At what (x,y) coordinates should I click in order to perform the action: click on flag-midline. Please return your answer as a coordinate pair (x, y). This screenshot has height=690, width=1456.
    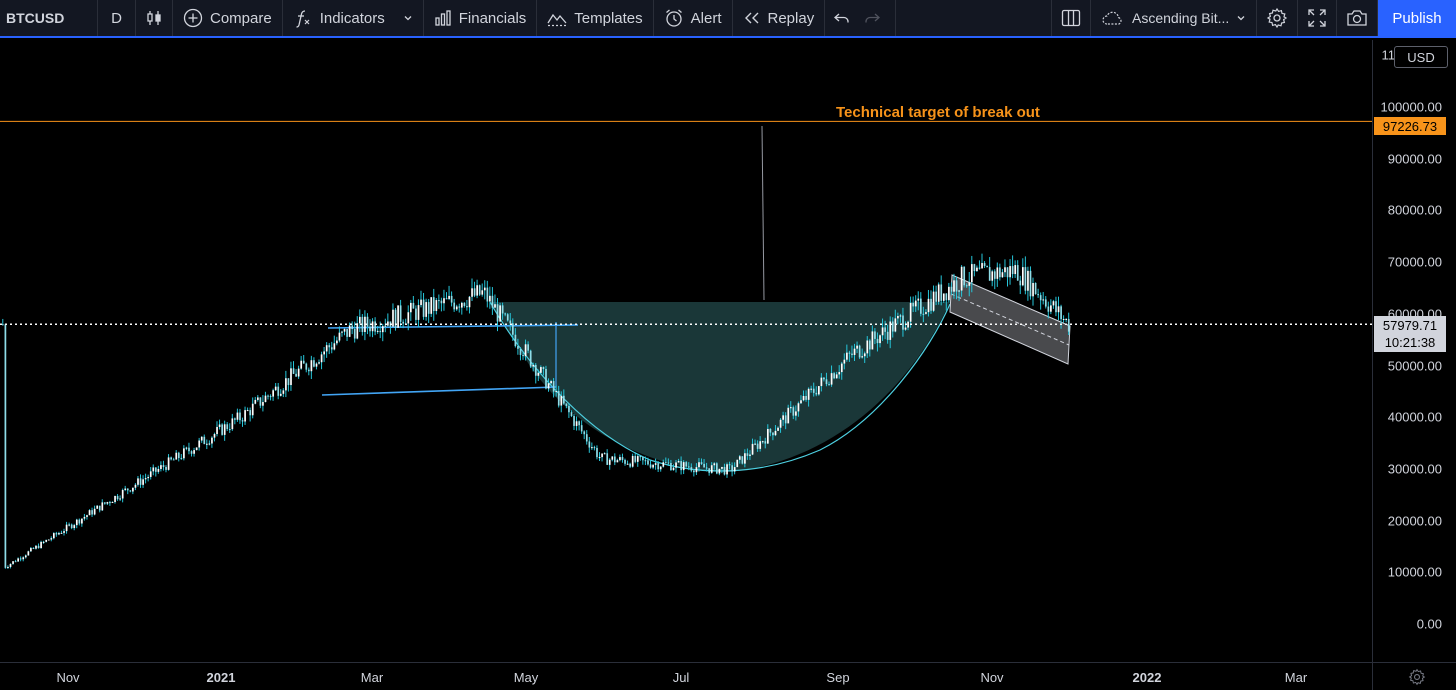
    Looking at the image, I should click on (1010, 319).